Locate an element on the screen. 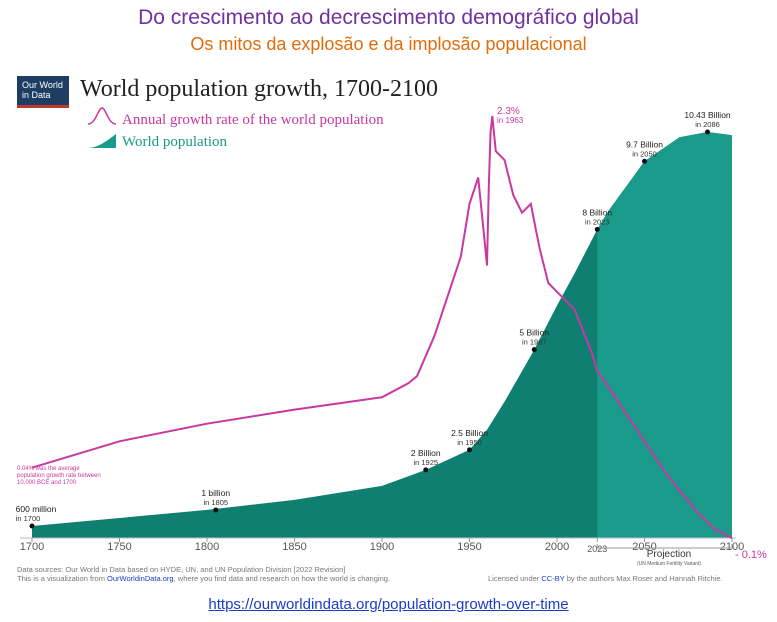 The image size is (777, 622). chart-title: World population growth, 1700-2100 is located at coordinates (259, 89).